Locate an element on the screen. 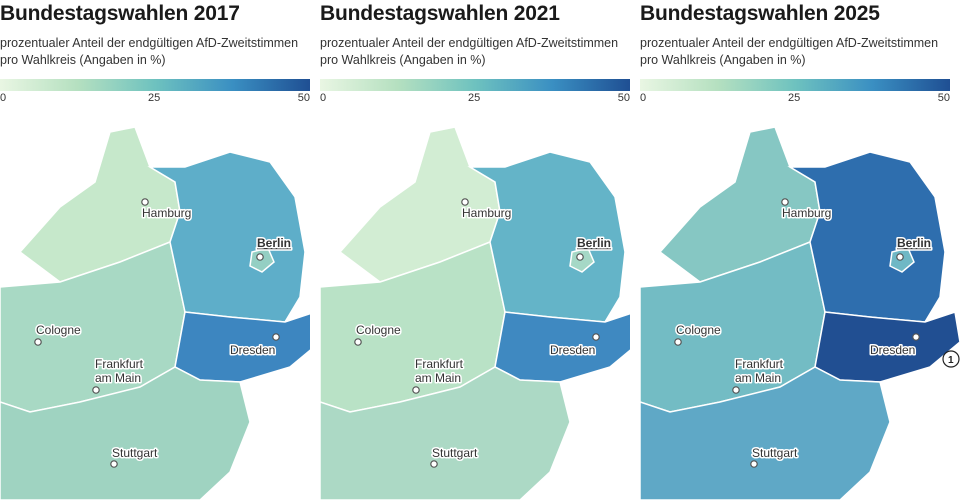 Image resolution: width=960 pixels, height=500 pixels. panel-title: Bundestagswahlen 2025 is located at coordinates (760, 13).